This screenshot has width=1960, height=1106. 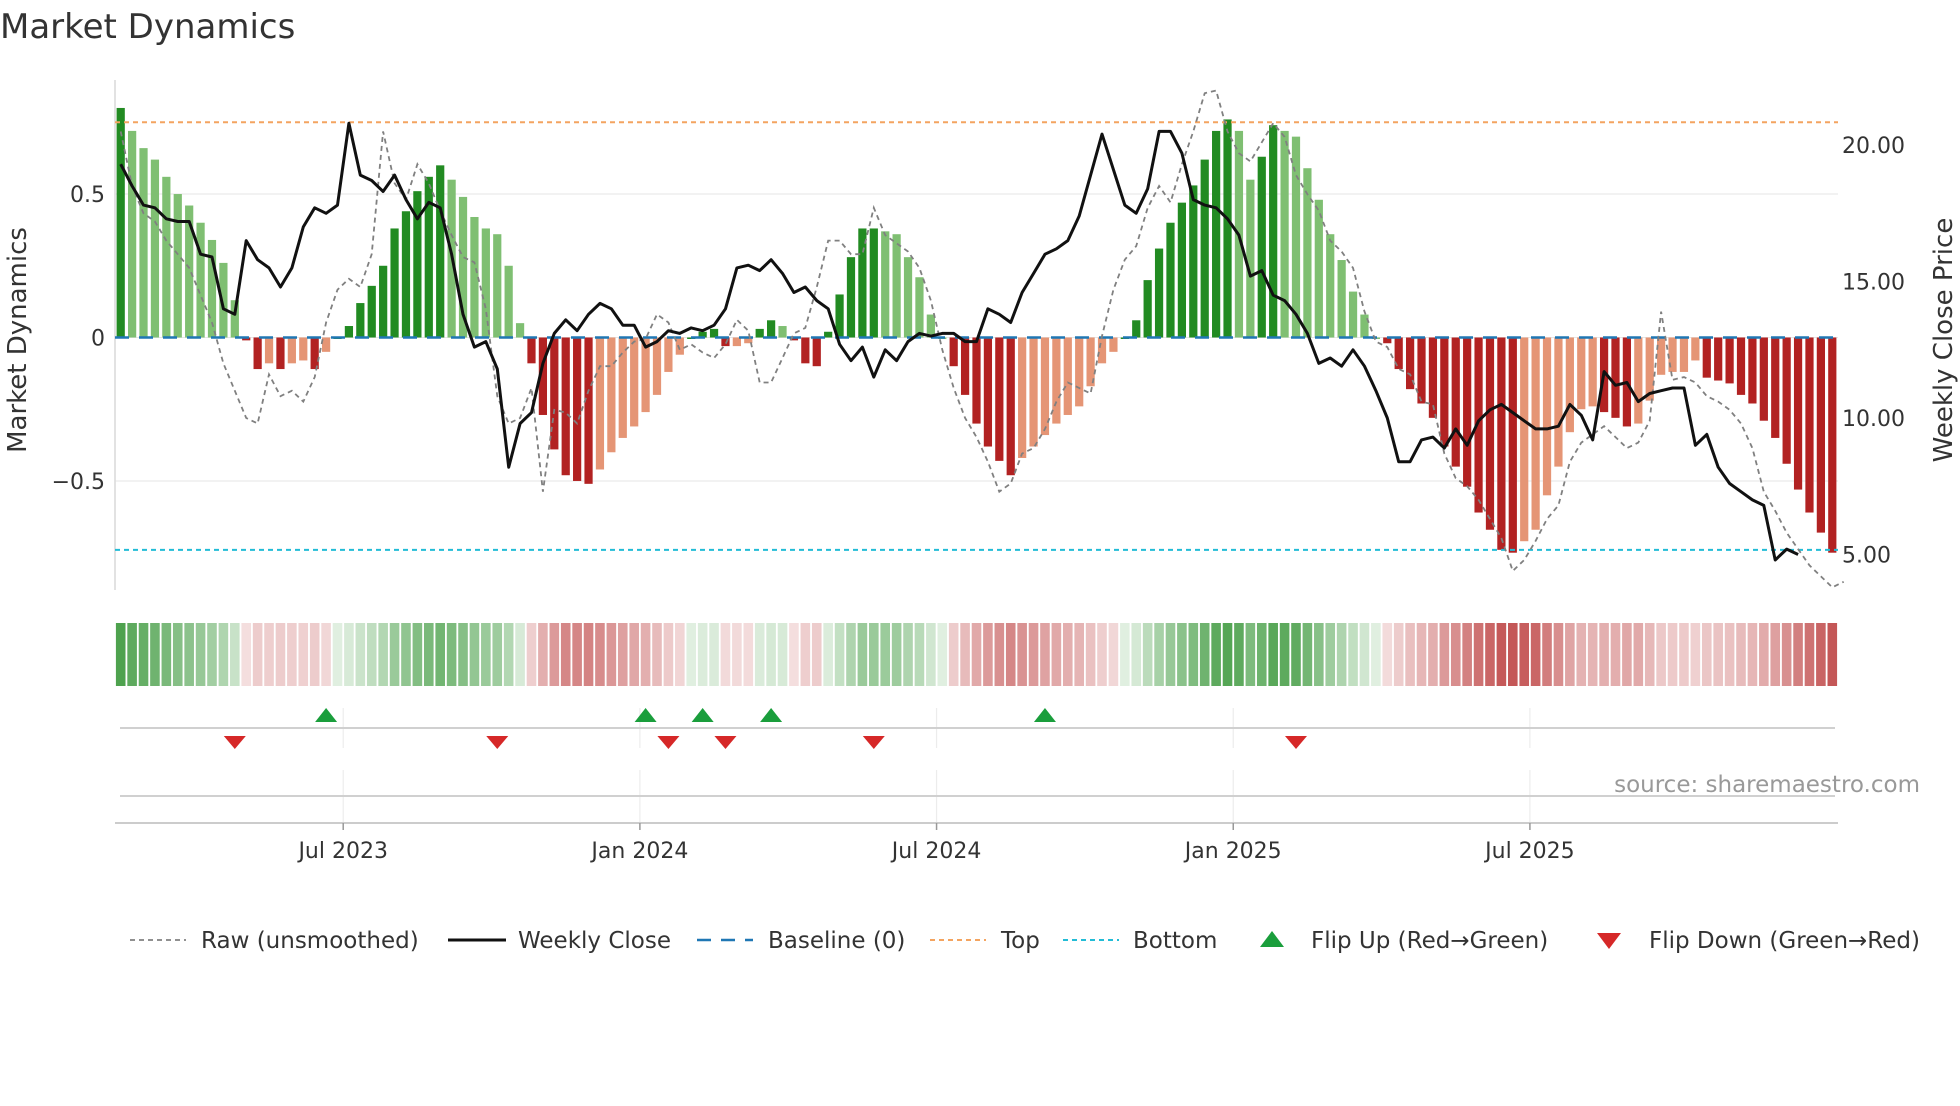 I want to click on legend-swatch-flip-up, so click(x=1272, y=939).